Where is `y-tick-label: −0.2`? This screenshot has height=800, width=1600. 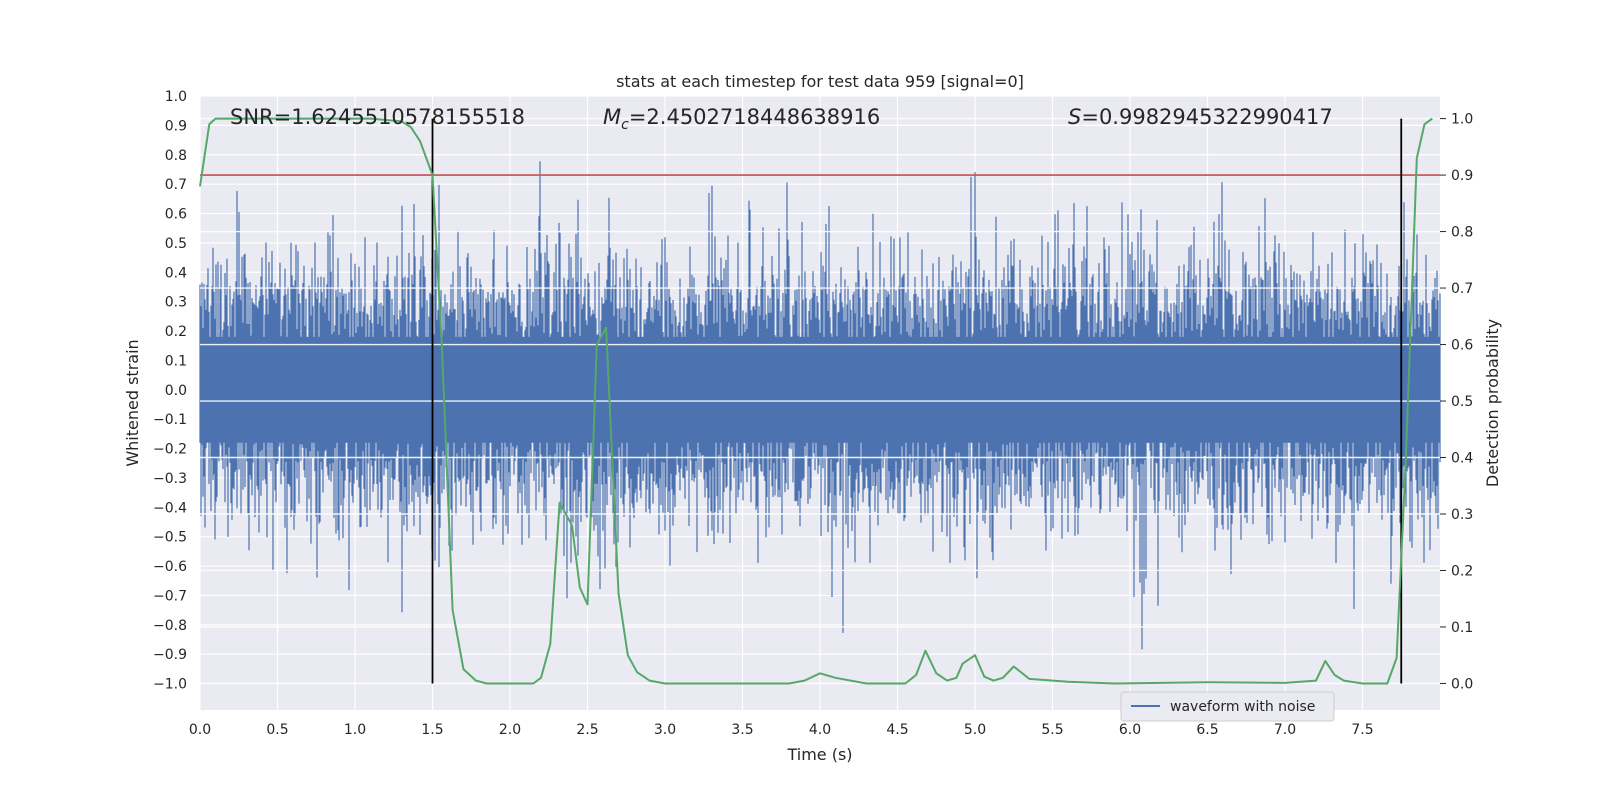 y-tick-label: −0.2 is located at coordinates (170, 450).